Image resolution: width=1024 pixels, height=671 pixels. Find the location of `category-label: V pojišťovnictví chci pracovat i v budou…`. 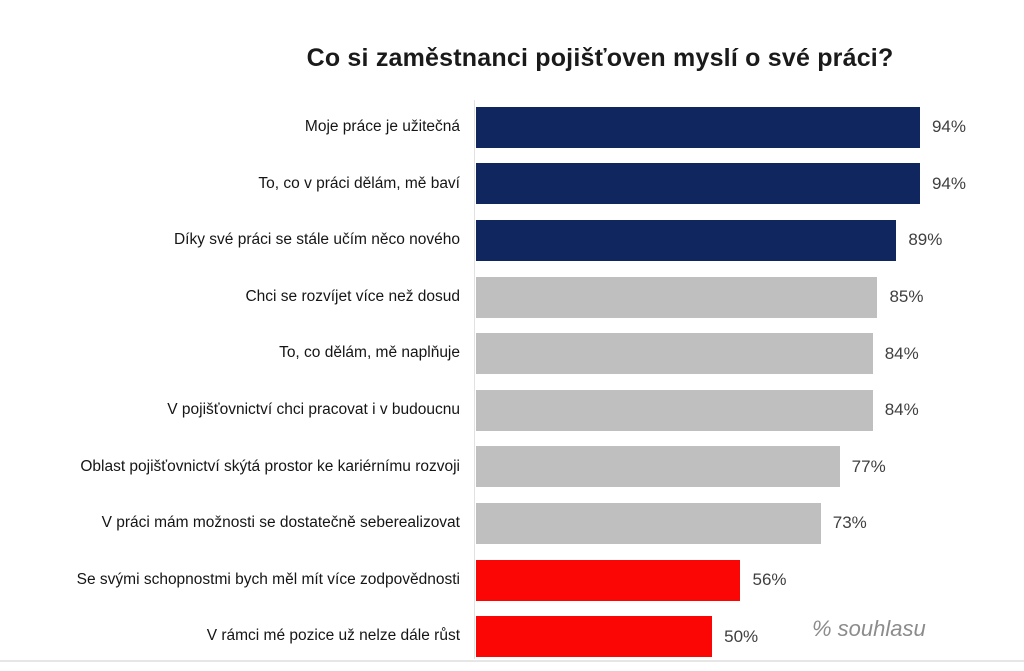

category-label: V pojišťovnictví chci pracovat i v budou… is located at coordinates (313, 410).